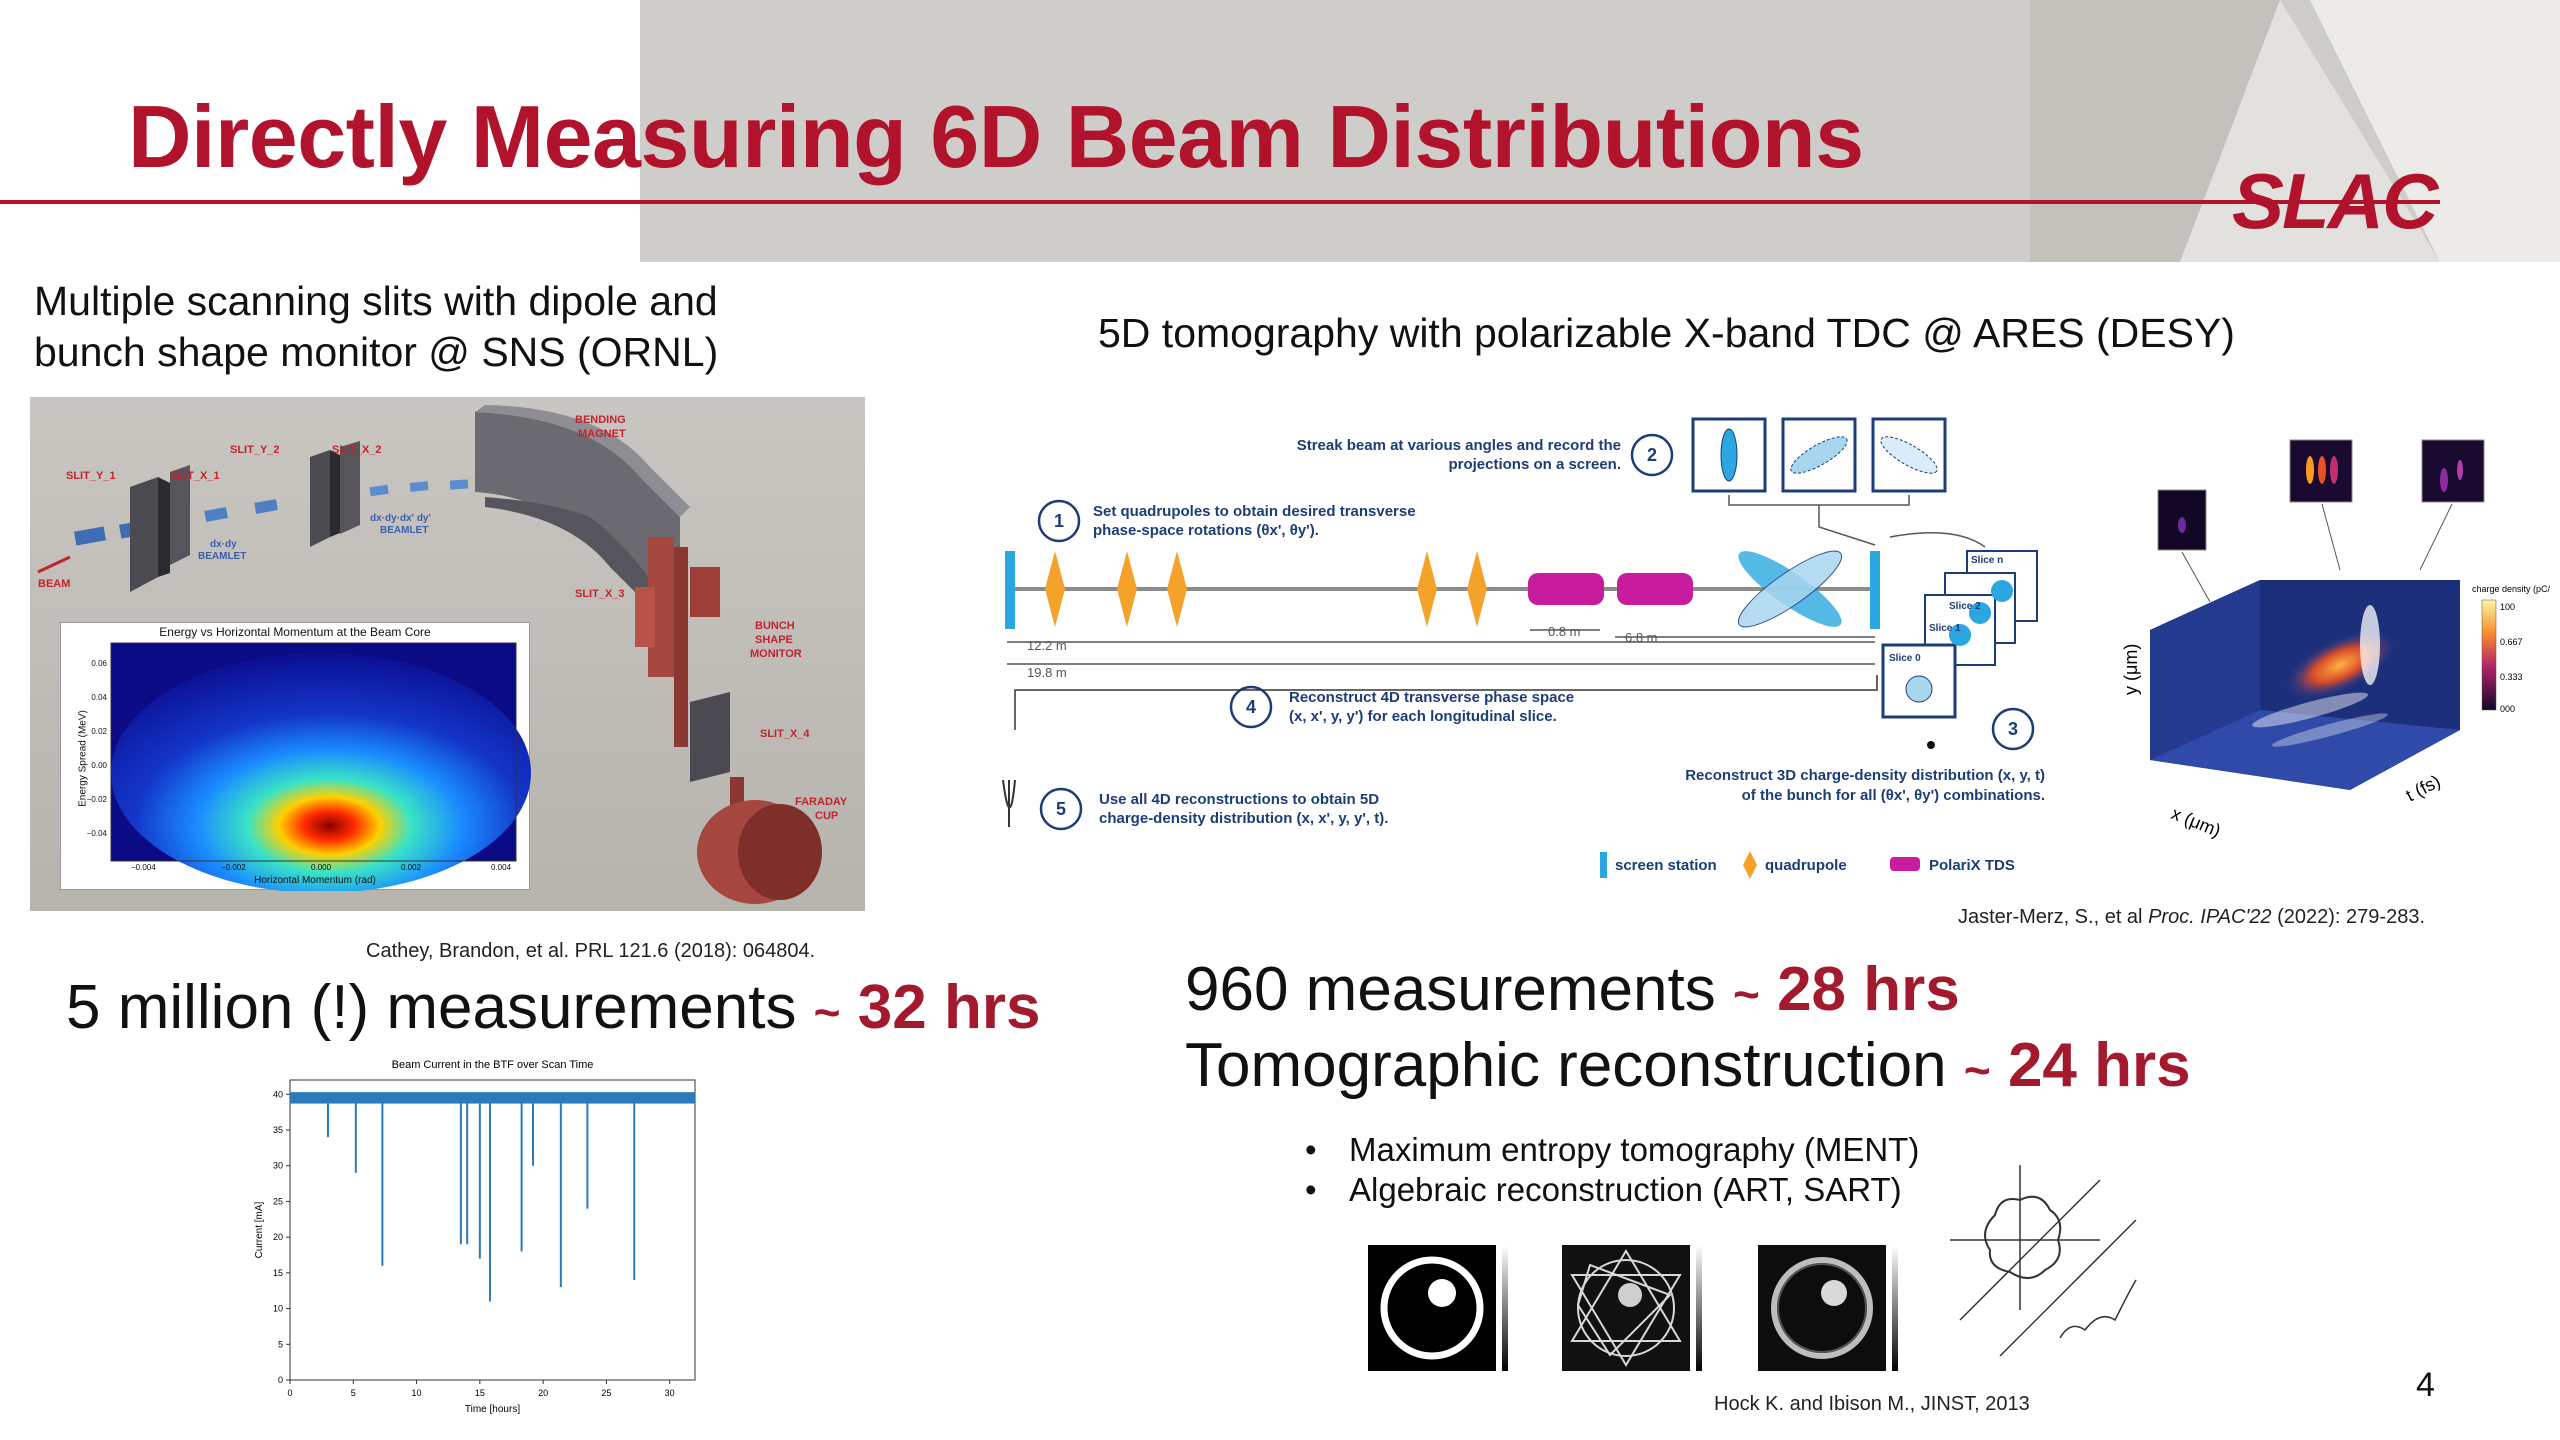 Image resolution: width=2560 pixels, height=1440 pixels. Describe the element at coordinates (417, 1393) in the screenshot. I see `x-tick-label: 10` at that location.